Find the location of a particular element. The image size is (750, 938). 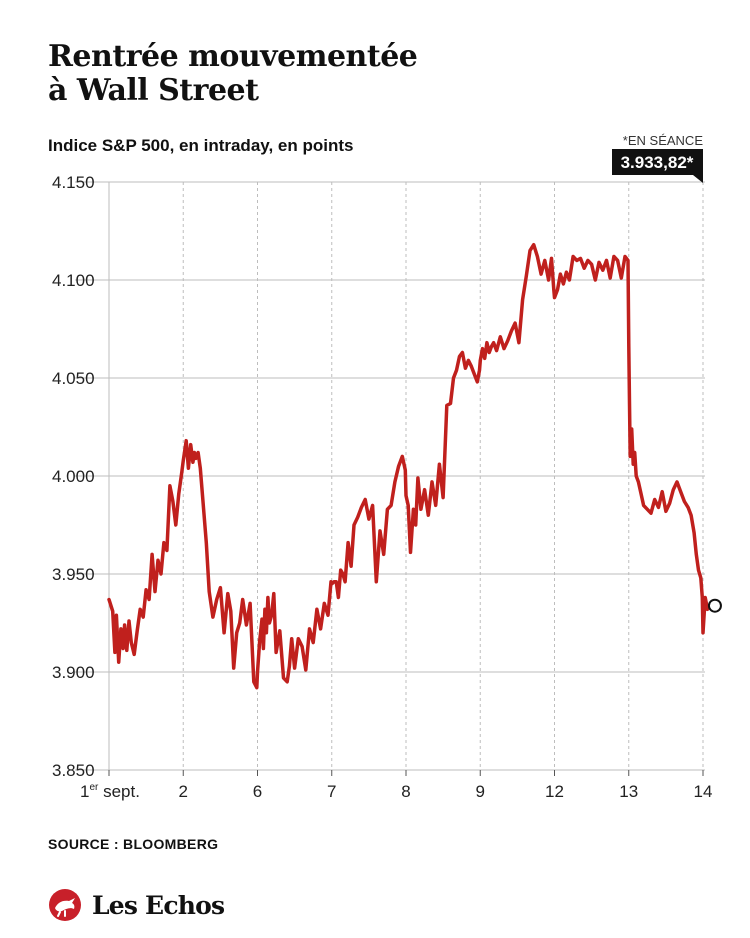

x-tick-label: 12 is located at coordinates (554, 791).